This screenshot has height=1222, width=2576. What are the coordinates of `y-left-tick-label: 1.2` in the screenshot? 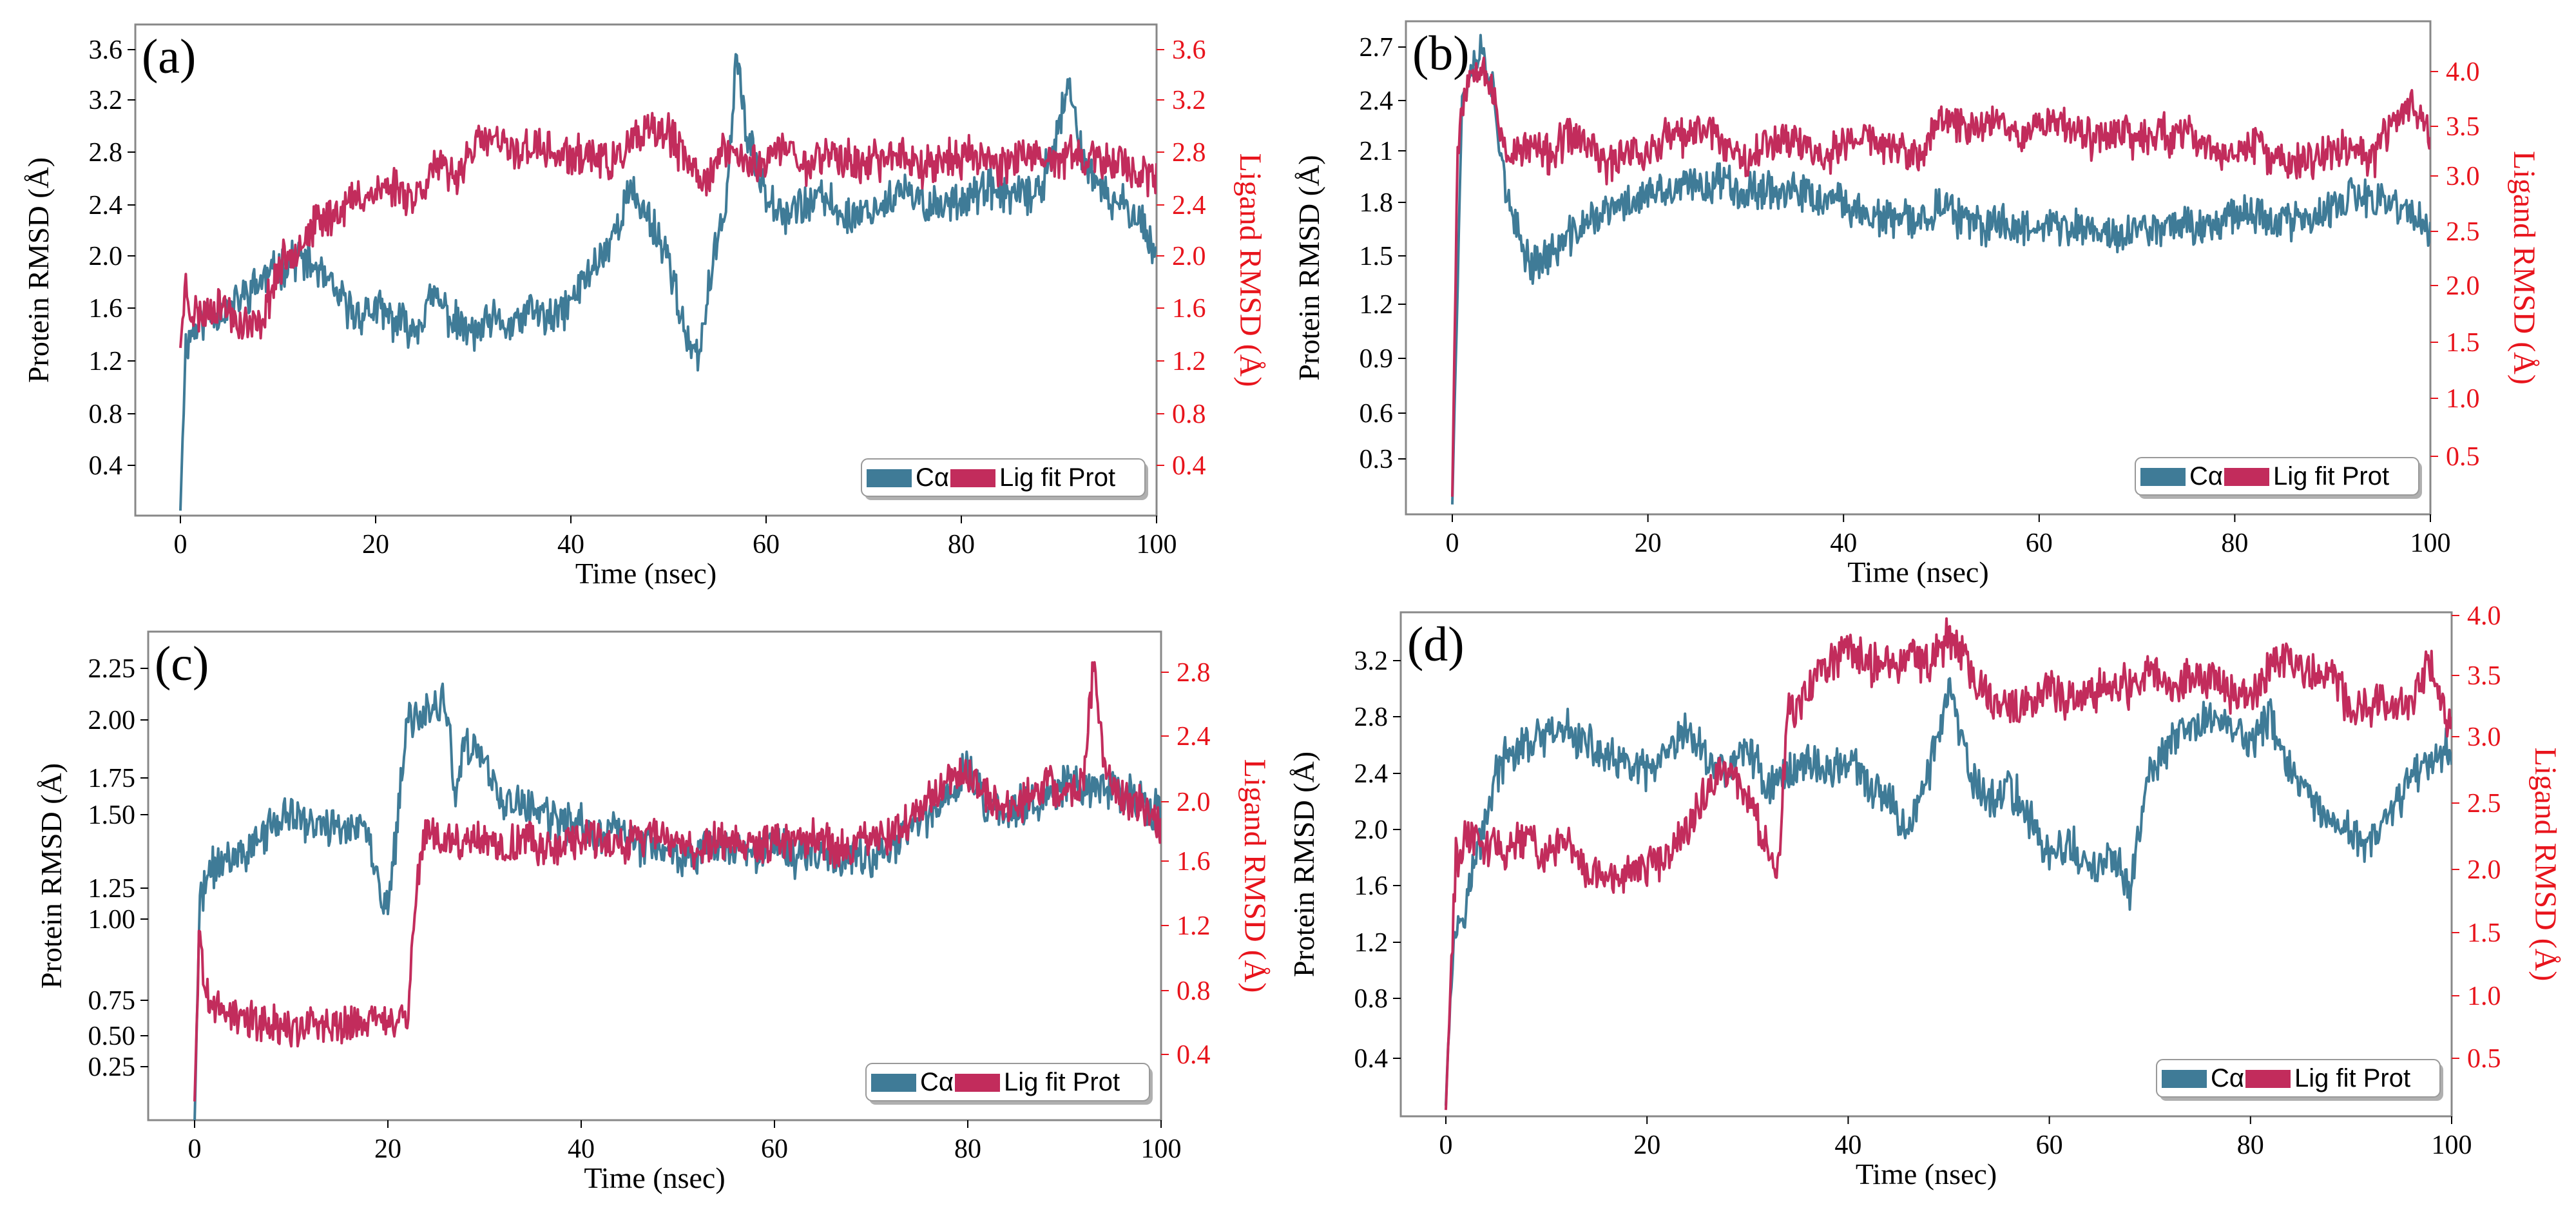 It's located at (1377, 305).